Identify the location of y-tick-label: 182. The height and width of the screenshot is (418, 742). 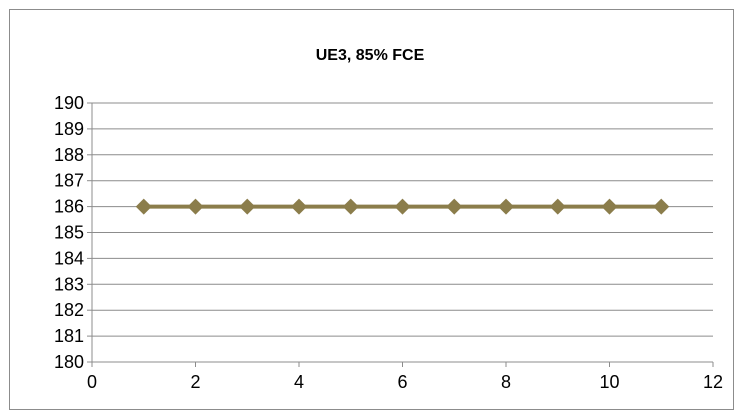
(69, 310).